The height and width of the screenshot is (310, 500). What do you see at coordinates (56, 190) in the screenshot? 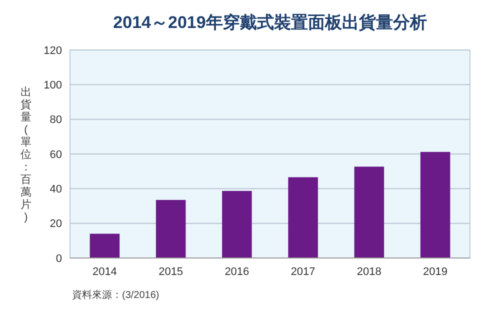
I see `y-tick-label: 40` at bounding box center [56, 190].